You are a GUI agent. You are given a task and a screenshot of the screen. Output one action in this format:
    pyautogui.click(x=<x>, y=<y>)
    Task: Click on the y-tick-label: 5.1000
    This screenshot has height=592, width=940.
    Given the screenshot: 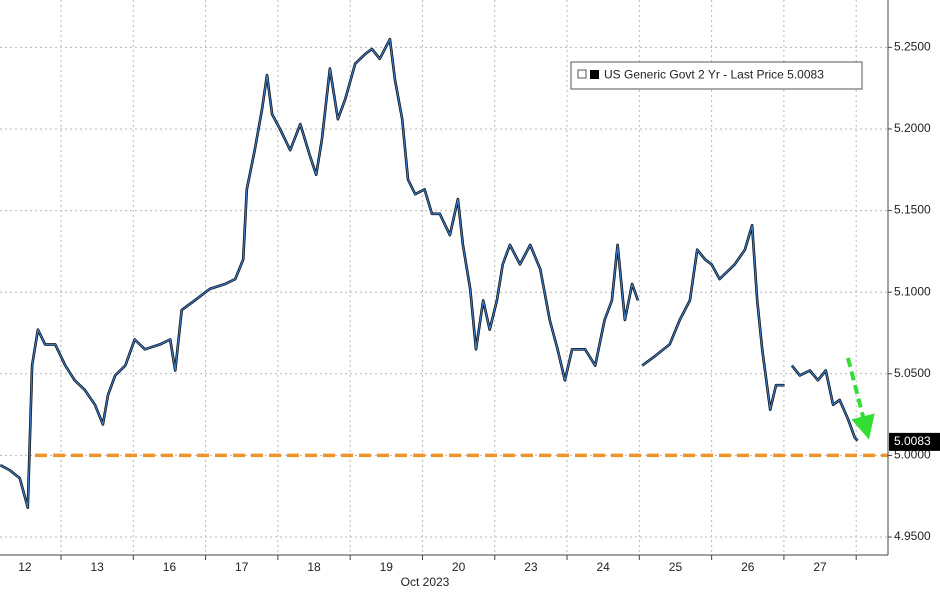 What is the action you would take?
    pyautogui.click(x=912, y=291)
    